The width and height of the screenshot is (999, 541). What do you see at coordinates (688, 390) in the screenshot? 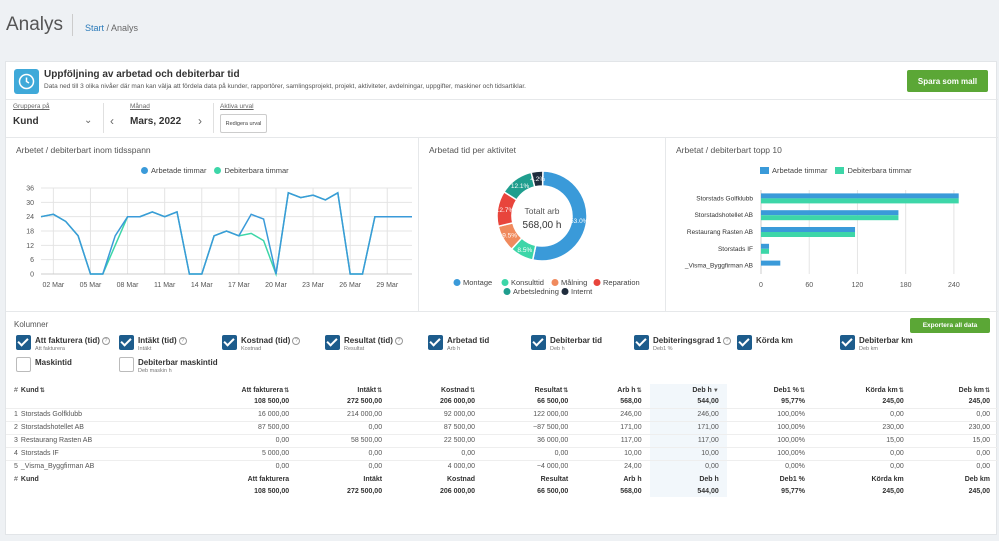
I see `column-header: Deb h▼` at bounding box center [688, 390].